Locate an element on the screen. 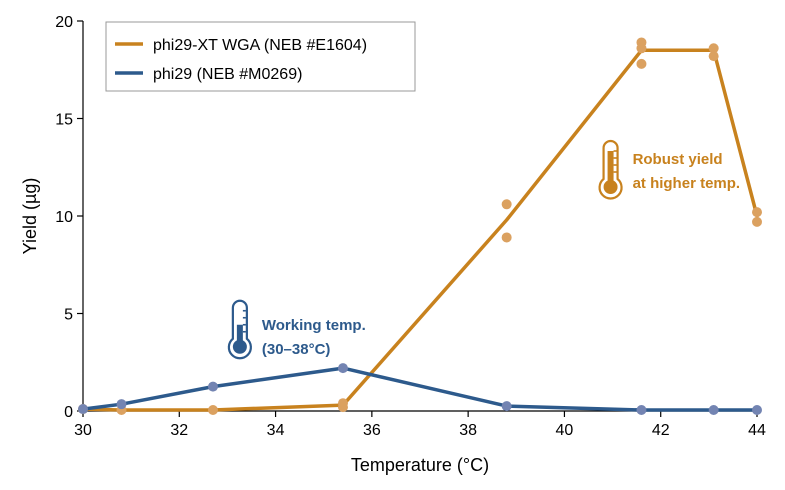 Image resolution: width=785 pixels, height=490 pixels. y-tick-label: 20 is located at coordinates (64, 22).